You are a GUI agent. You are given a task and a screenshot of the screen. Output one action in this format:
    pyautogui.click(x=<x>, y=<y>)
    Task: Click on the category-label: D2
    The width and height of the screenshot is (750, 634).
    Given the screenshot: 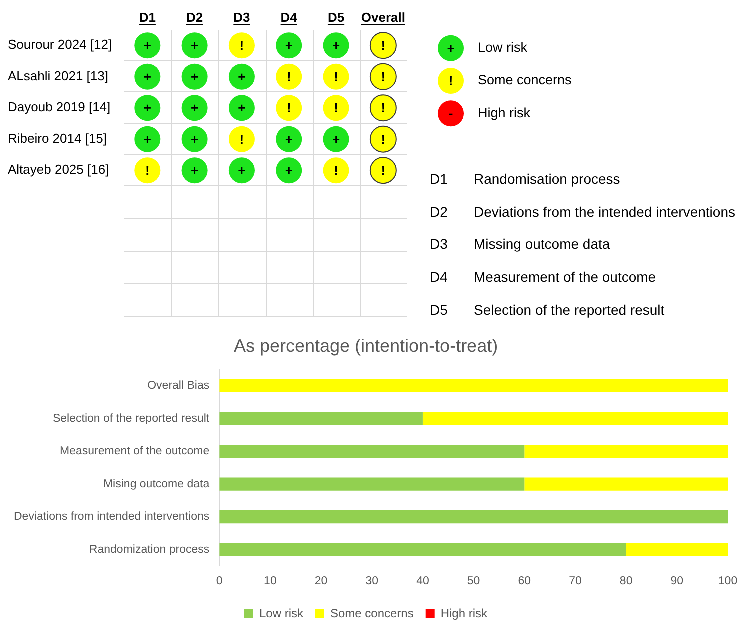 What is the action you would take?
    pyautogui.click(x=195, y=17)
    